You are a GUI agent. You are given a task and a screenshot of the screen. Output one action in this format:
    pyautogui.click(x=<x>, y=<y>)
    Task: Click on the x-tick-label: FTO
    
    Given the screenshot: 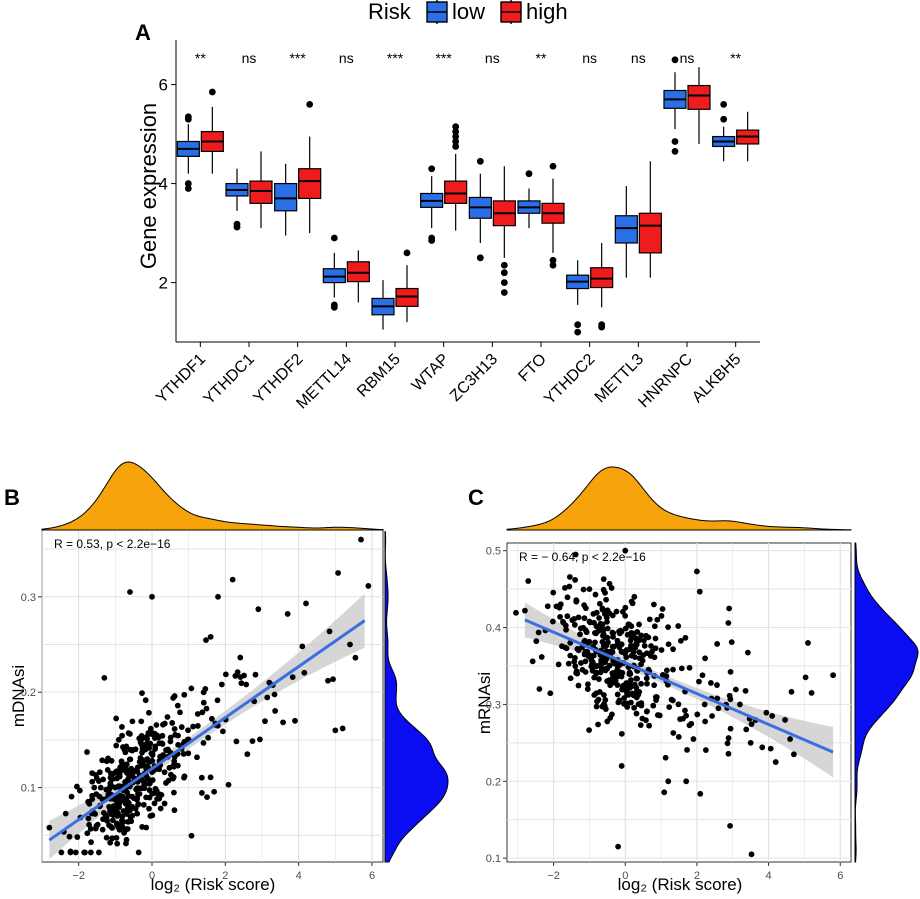 What is the action you would take?
    pyautogui.click(x=532, y=368)
    